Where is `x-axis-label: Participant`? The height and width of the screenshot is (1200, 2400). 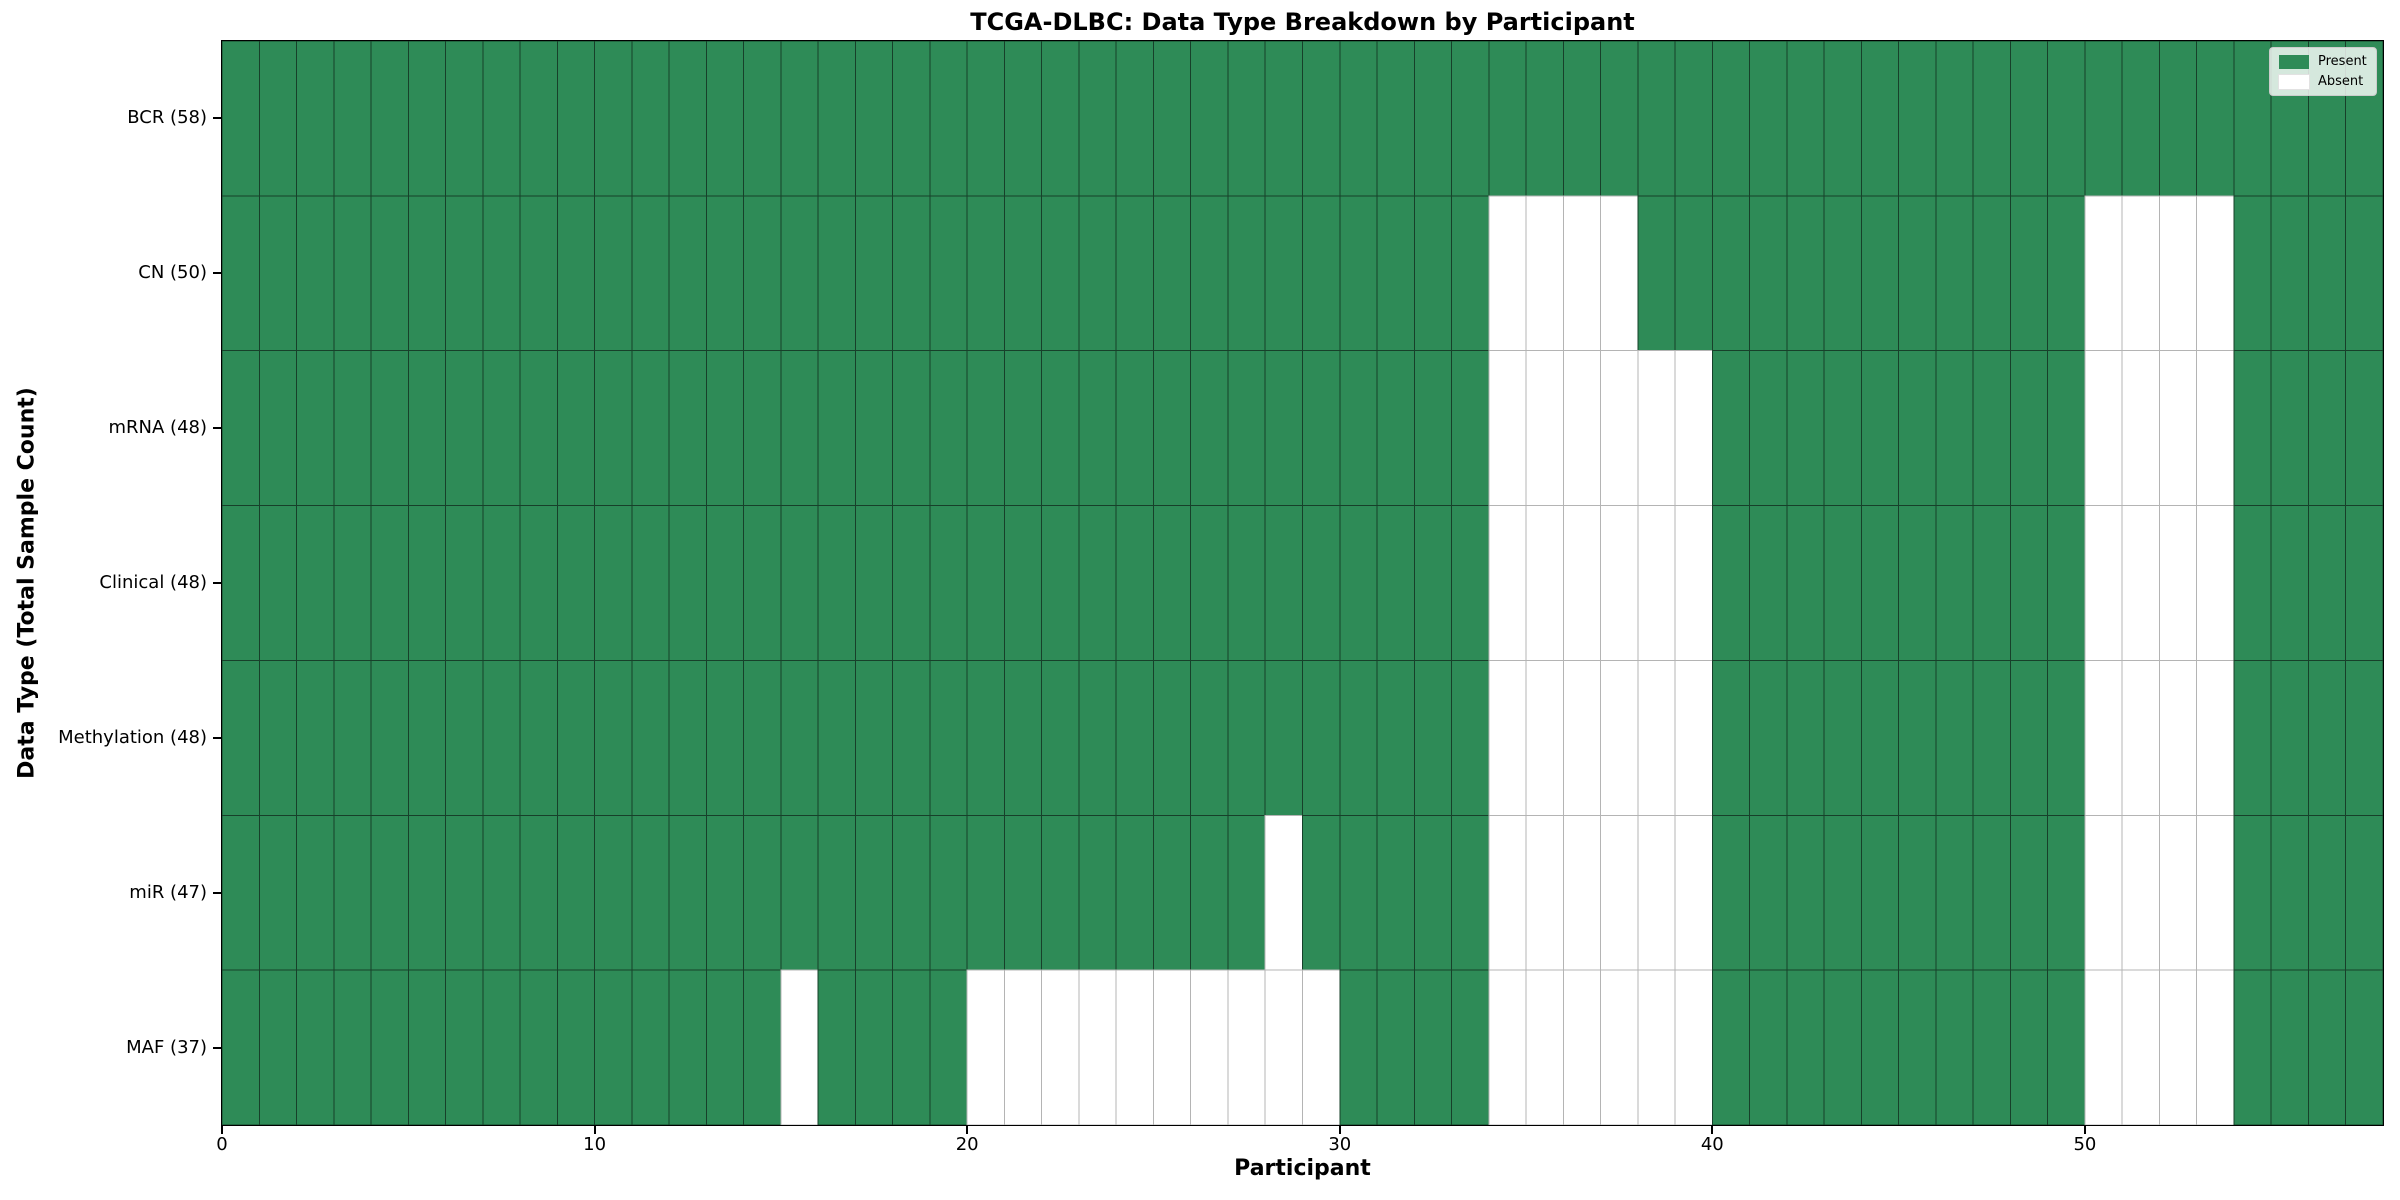 x-axis-label: Participant is located at coordinates (1302, 1168).